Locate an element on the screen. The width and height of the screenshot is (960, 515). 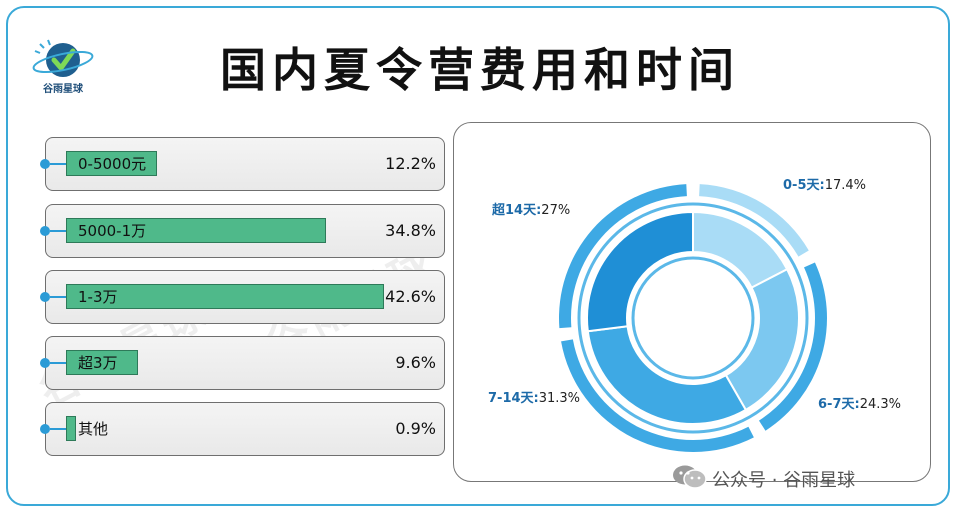
wechat-icon is located at coordinates (690, 477).